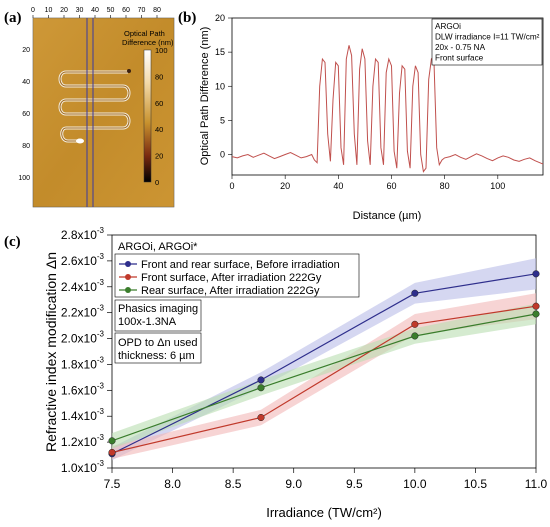 The image size is (550, 527). Describe the element at coordinates (293, 484) in the screenshot. I see `panel-c-x-tick-label: 9.0` at that location.